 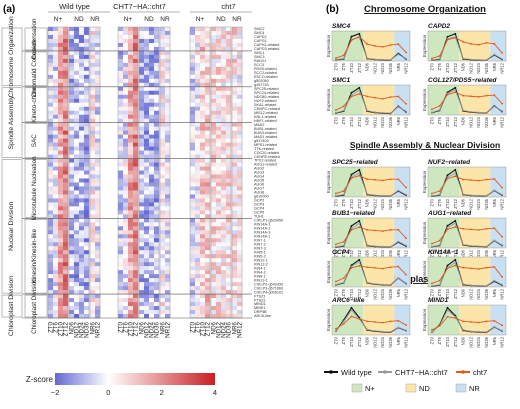 I want to click on plot-frame, so click(x=467, y=233).